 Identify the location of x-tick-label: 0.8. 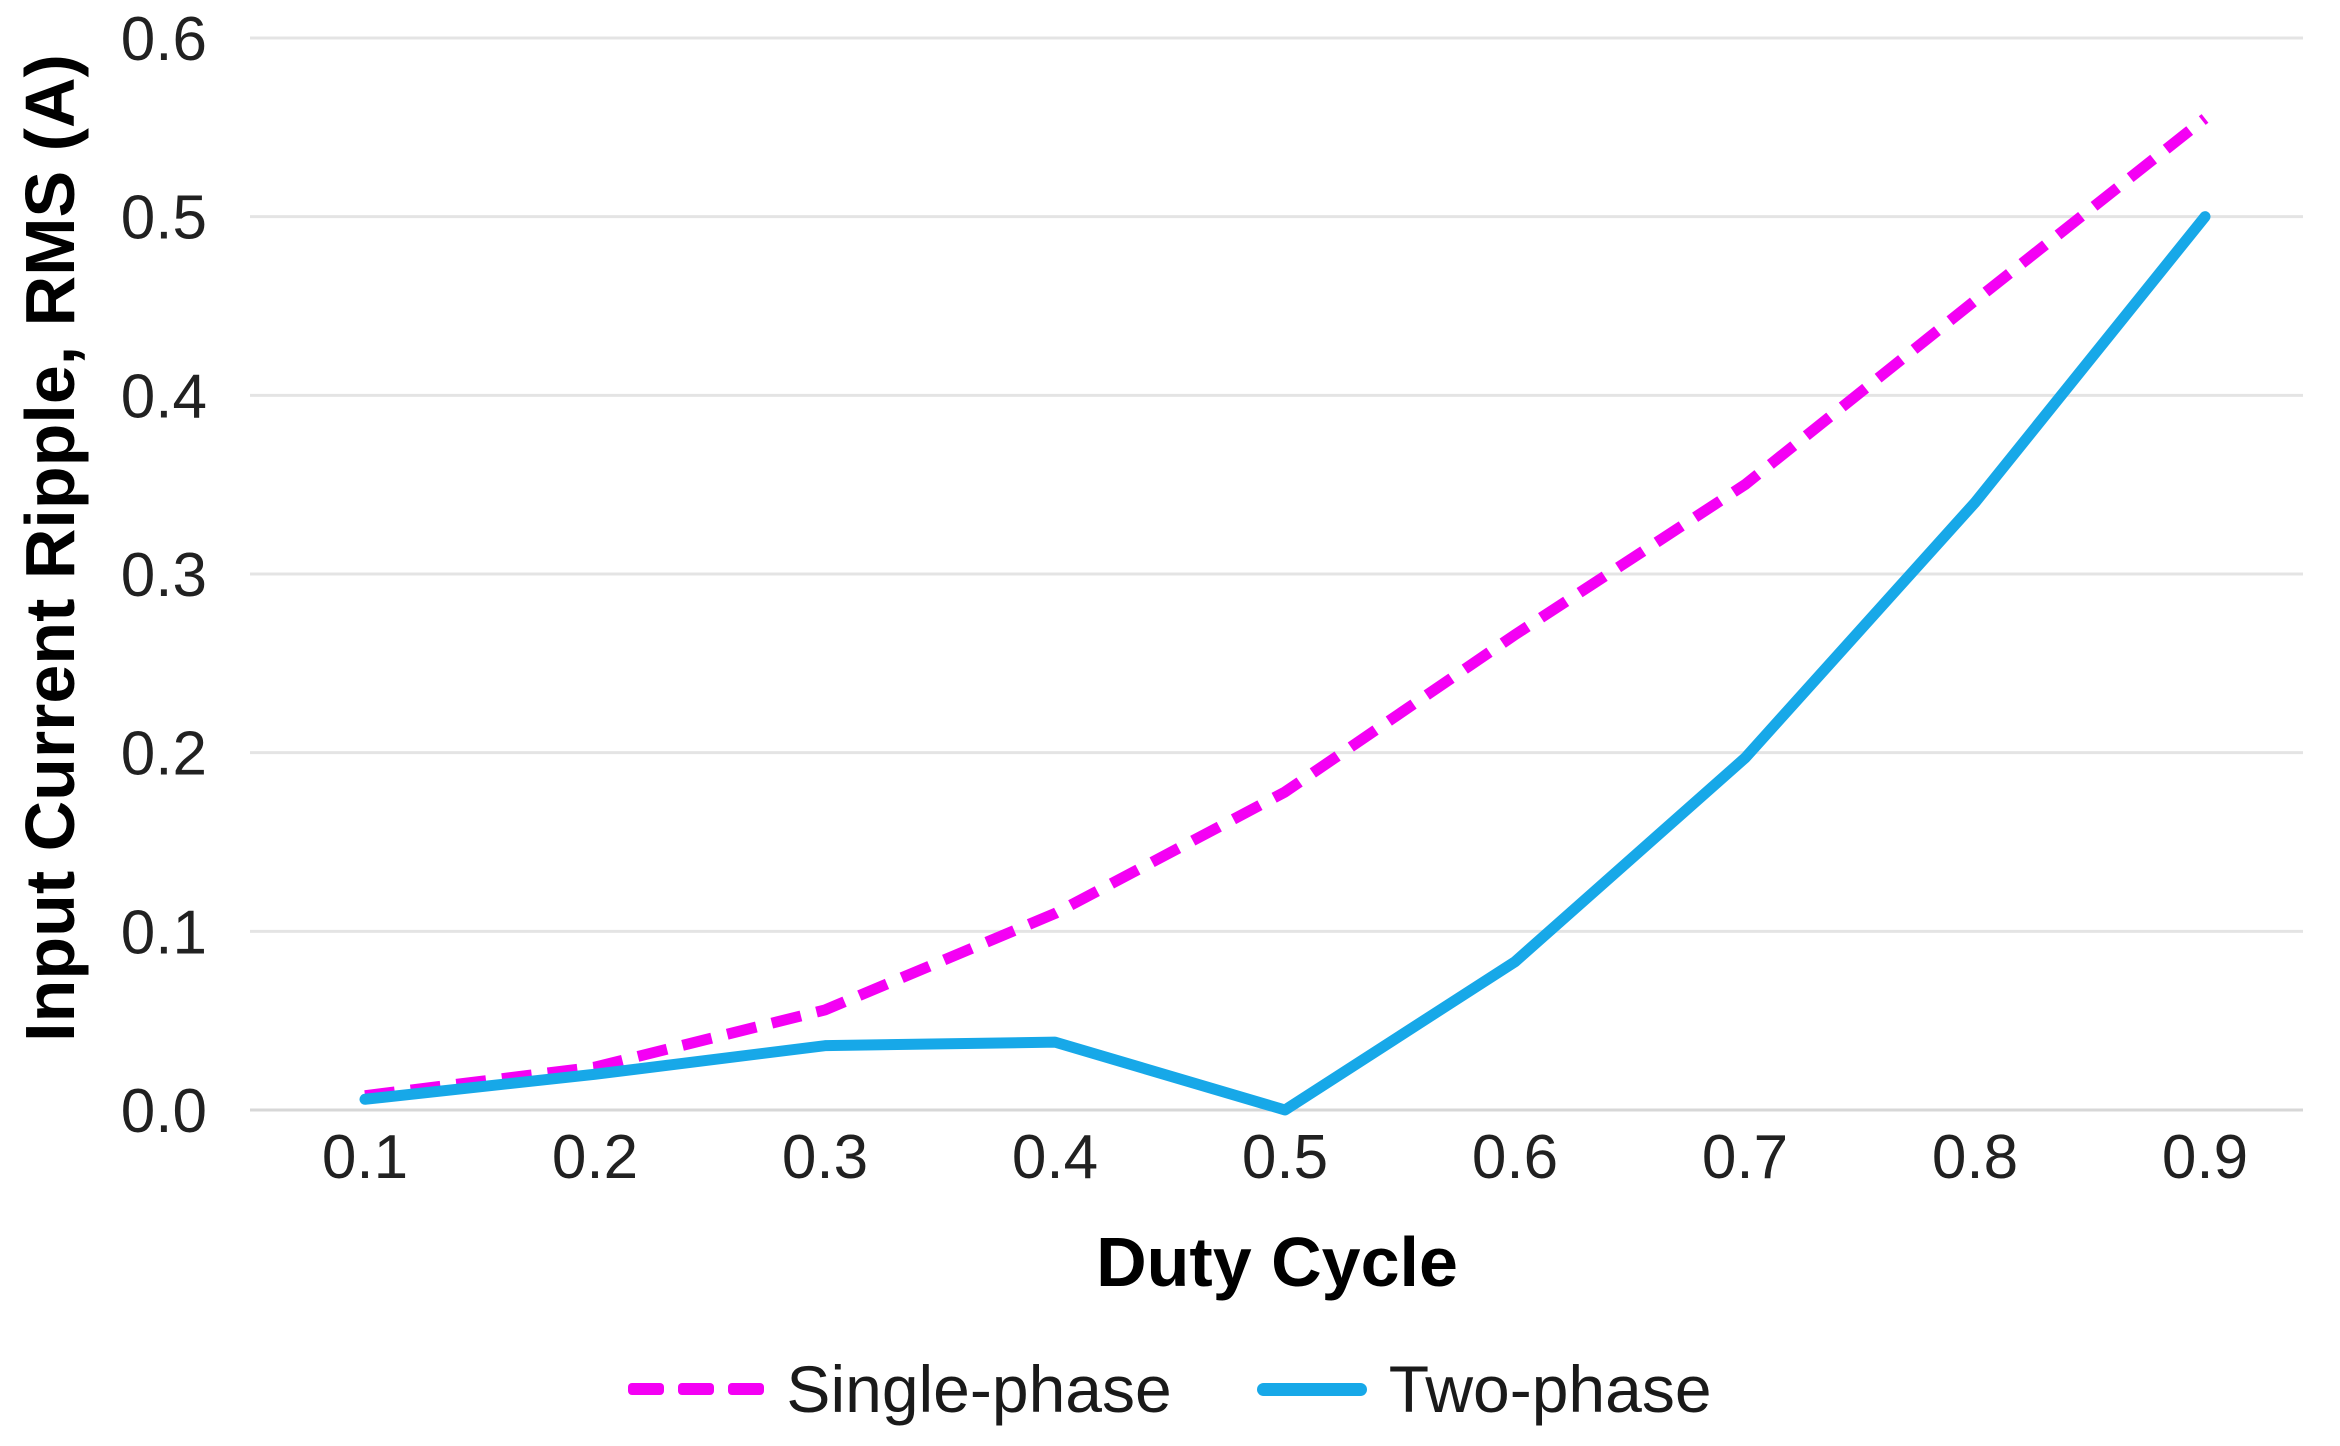
(1975, 1157).